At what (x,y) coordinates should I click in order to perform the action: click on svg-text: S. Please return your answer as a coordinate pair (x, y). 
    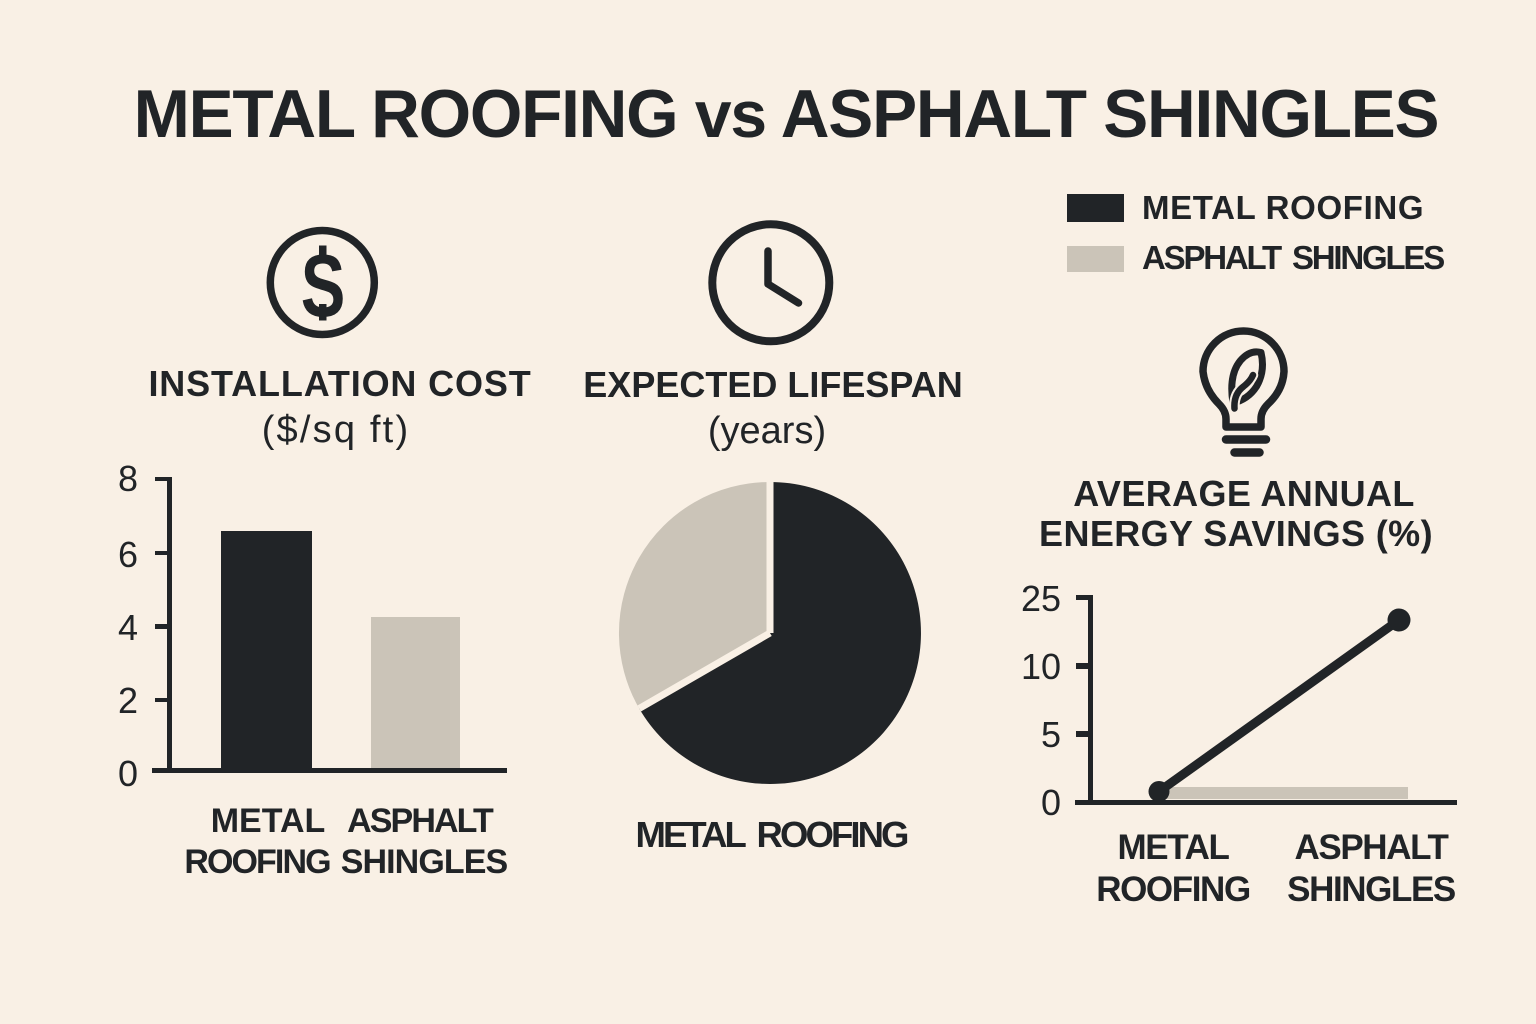
    Looking at the image, I should click on (323, 285).